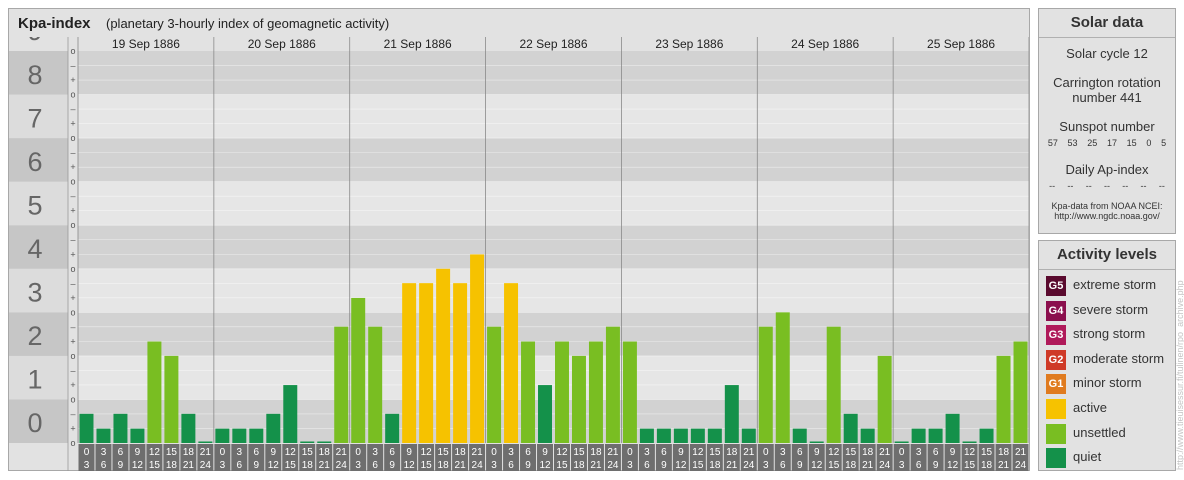 This screenshot has height=480, width=1184. What do you see at coordinates (1107, 206) in the screenshot?
I see `source-line1: Kpa-data from NOAA NCEI:` at bounding box center [1107, 206].